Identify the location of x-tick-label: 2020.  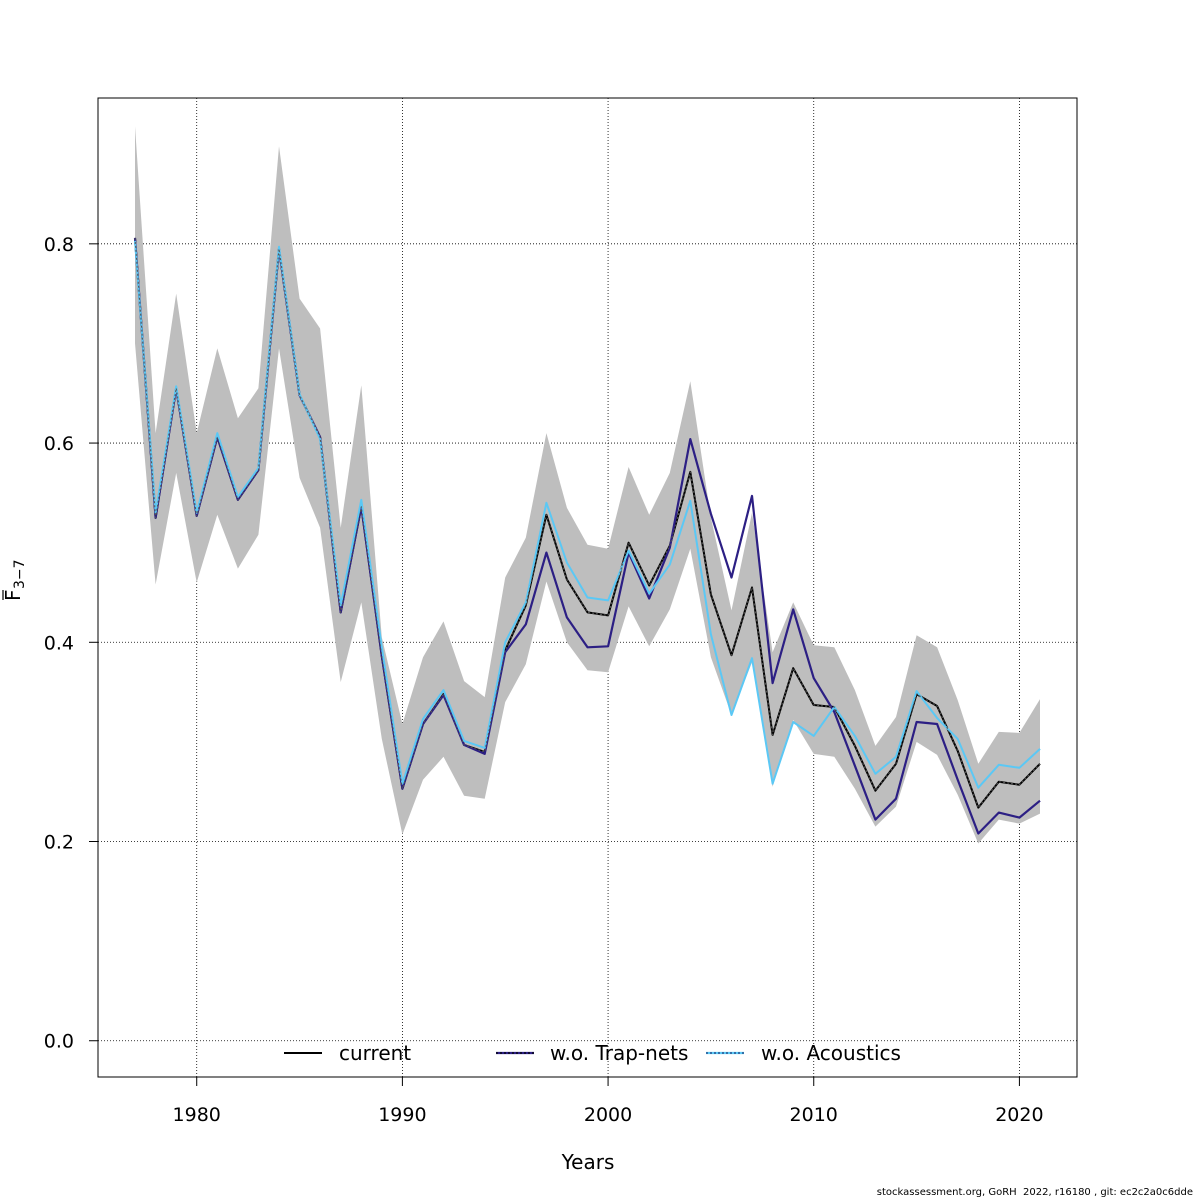
(1019, 1115).